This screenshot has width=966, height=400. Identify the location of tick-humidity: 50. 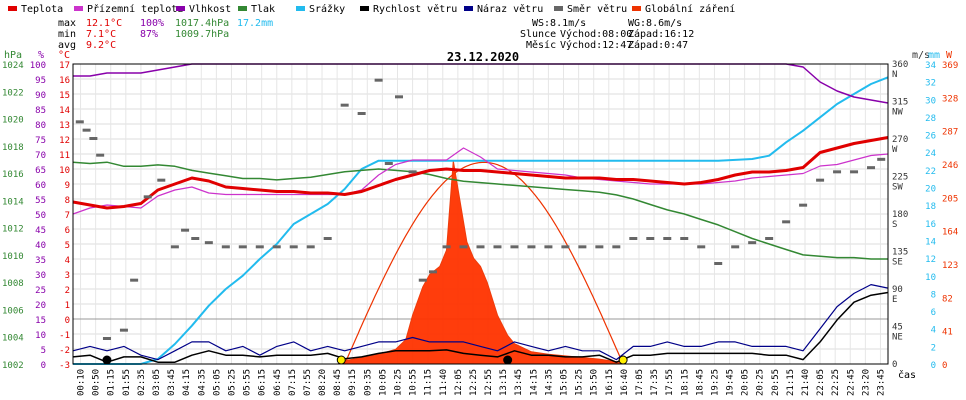
(40, 216).